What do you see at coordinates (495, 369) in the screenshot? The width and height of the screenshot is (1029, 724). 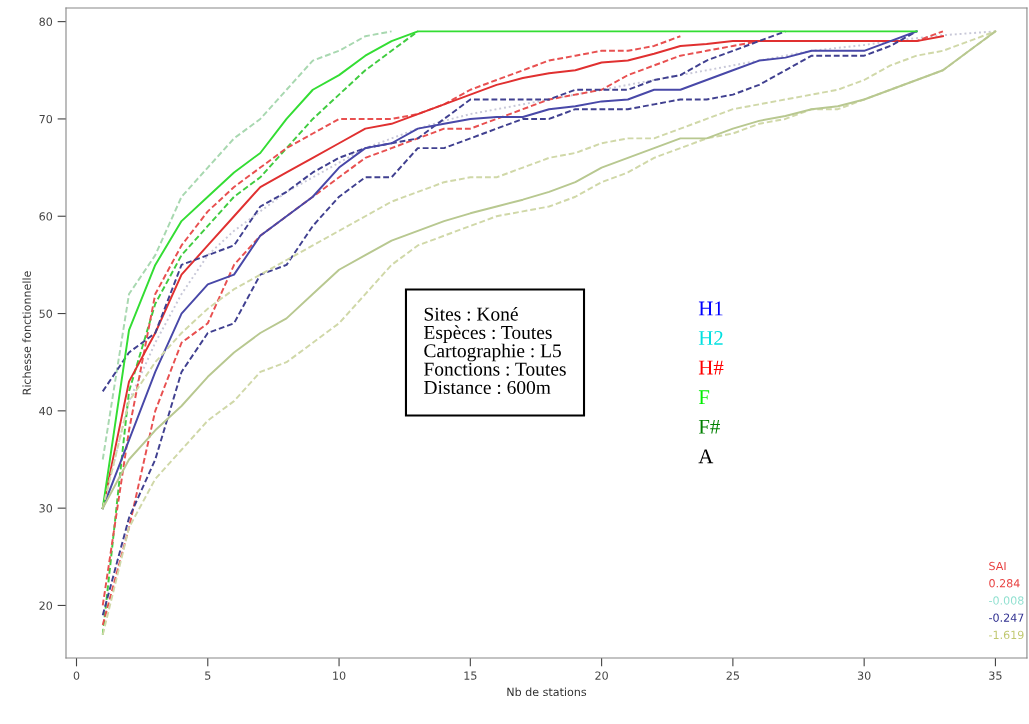 I see `annotation: Fonctions : Toutes` at bounding box center [495, 369].